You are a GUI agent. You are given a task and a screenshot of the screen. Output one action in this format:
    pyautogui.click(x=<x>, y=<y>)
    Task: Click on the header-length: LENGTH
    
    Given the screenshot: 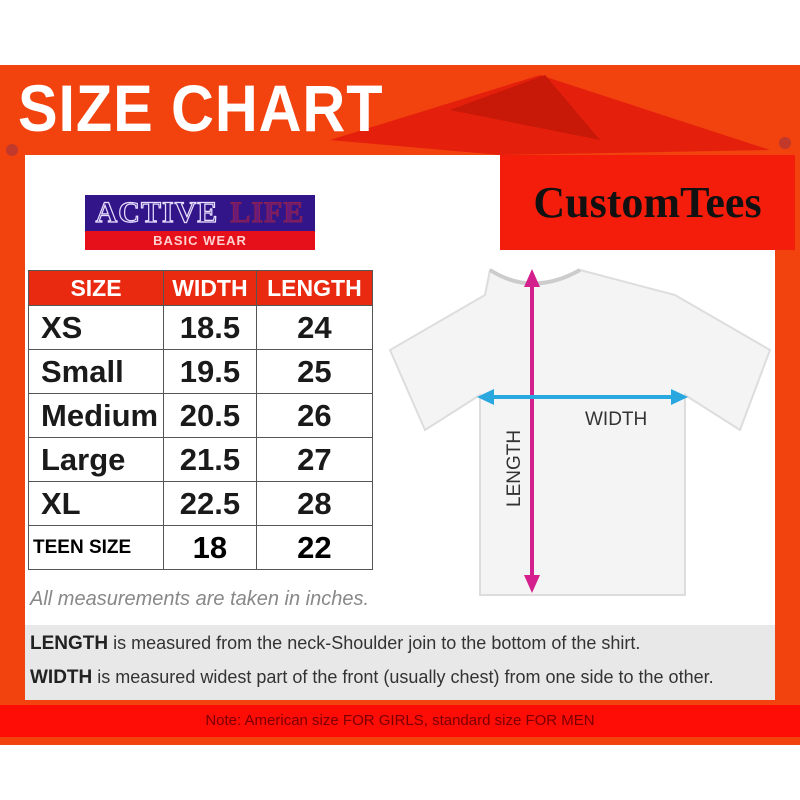 What is the action you would take?
    pyautogui.click(x=314, y=288)
    